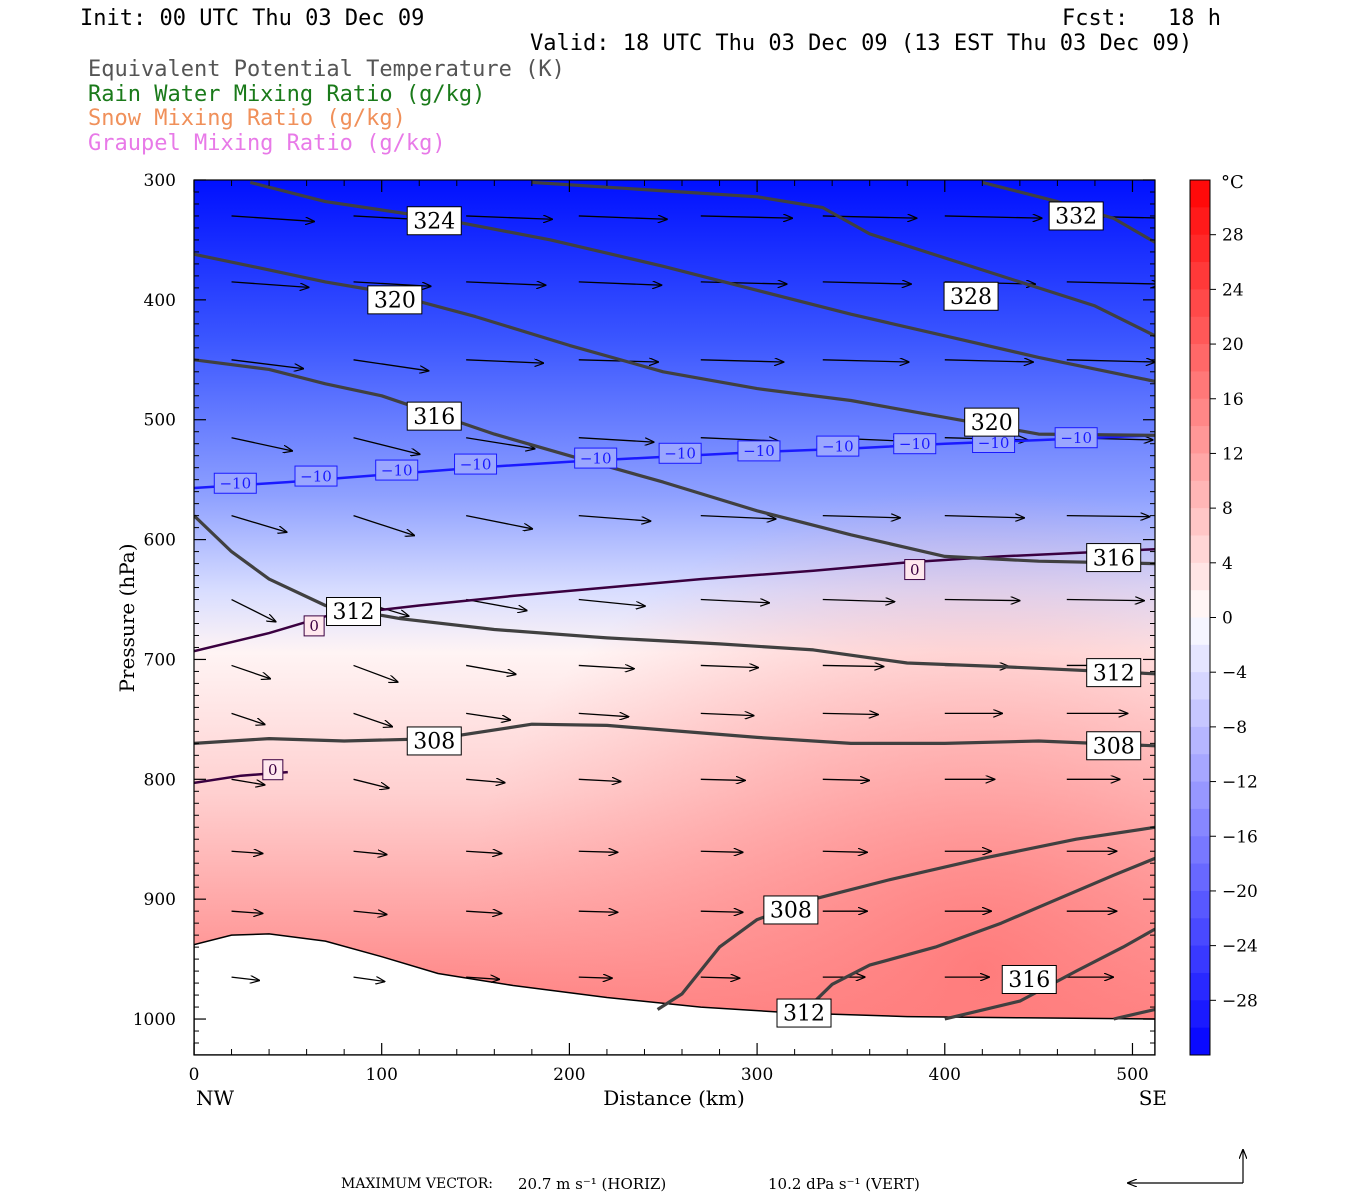  What do you see at coordinates (160, 900) in the screenshot?
I see `y-tick-label: 900` at bounding box center [160, 900].